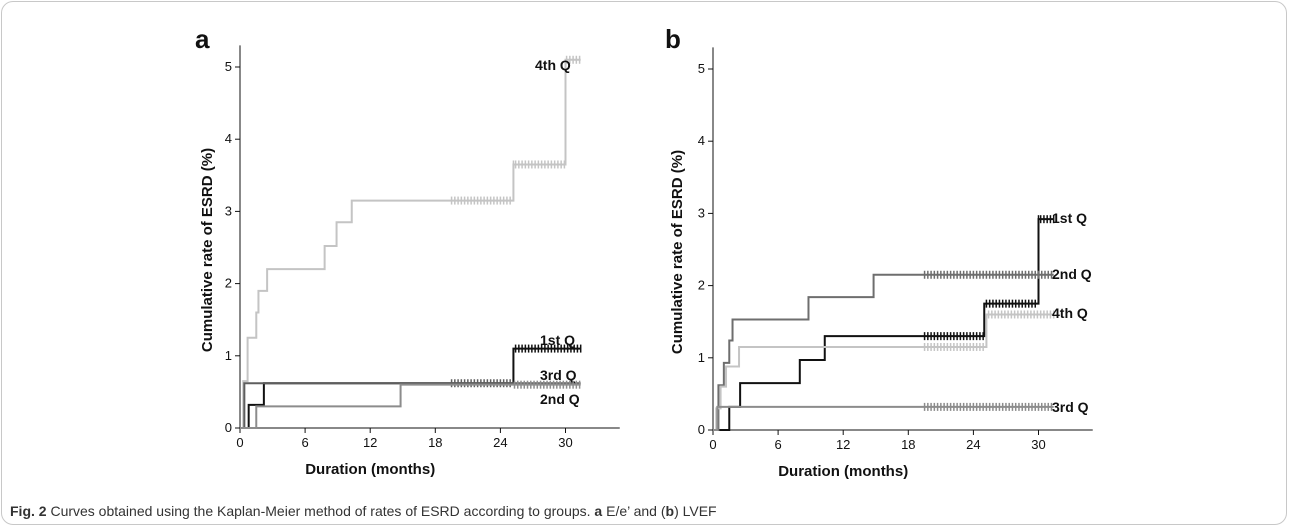  I want to click on caption-text-3: ) LVEF, so click(695, 511).